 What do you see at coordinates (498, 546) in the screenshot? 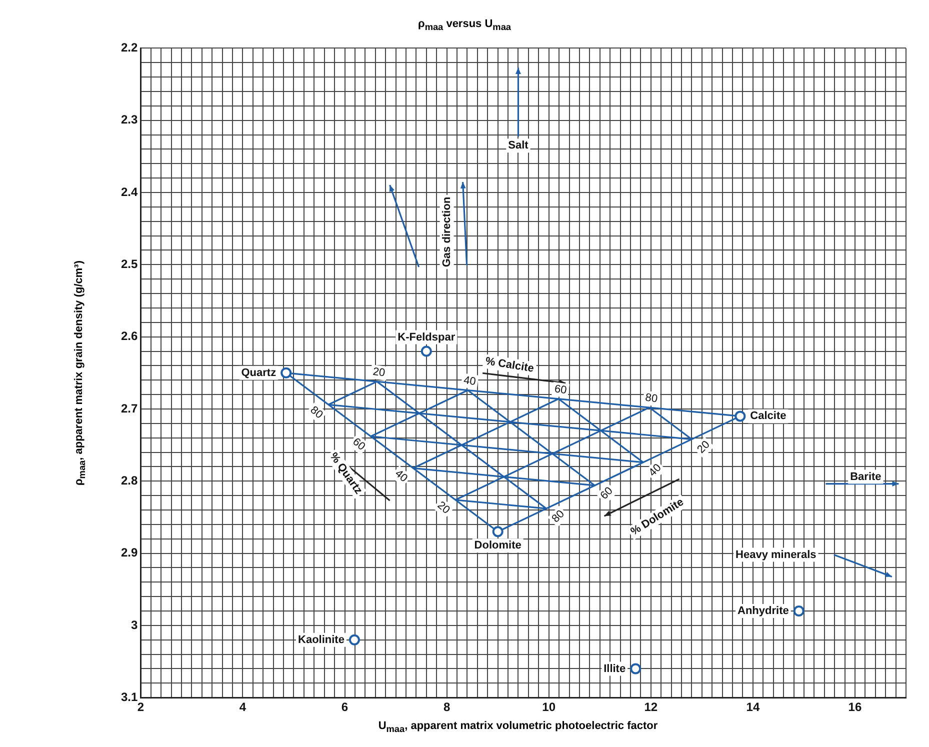
I see `series-label: Dolomite` at bounding box center [498, 546].